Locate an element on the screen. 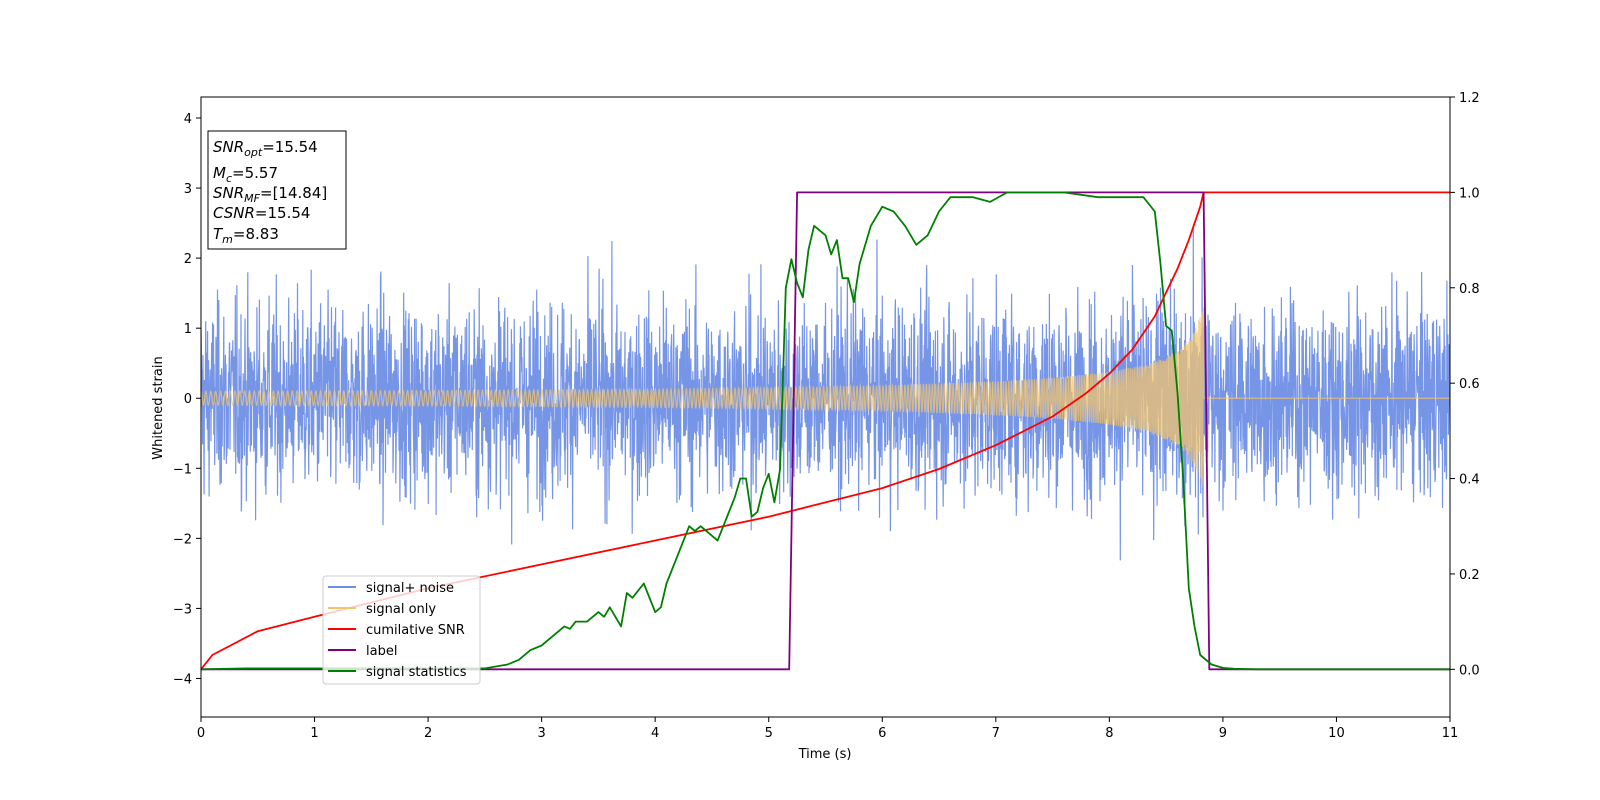  y-right-tick-label: 1.2 is located at coordinates (1469, 98).